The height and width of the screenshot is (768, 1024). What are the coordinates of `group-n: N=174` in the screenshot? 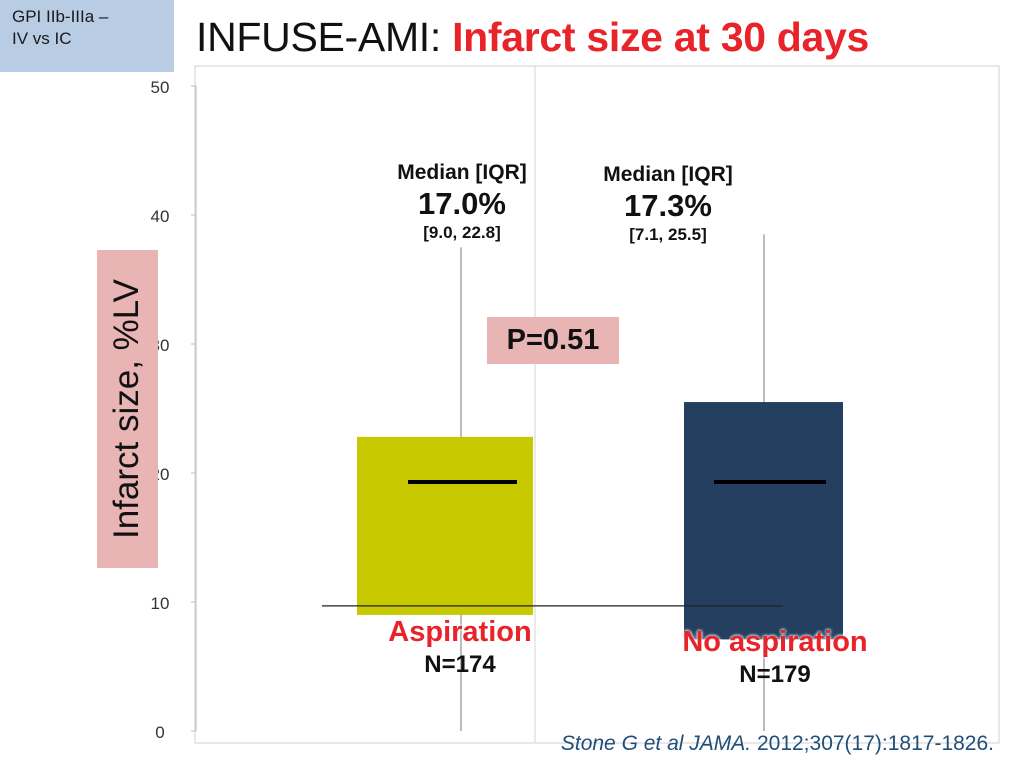 It's located at (460, 664).